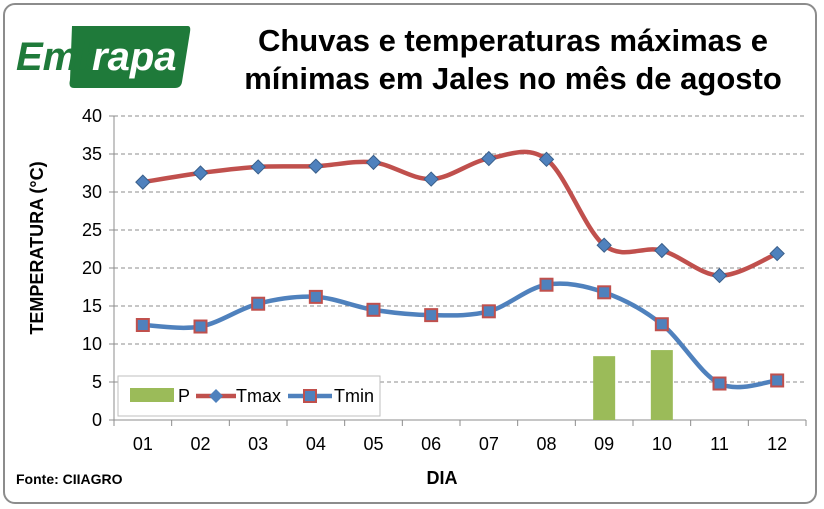  Describe the element at coordinates (777, 444) in the screenshot. I see `x-tick-label: 12` at that location.